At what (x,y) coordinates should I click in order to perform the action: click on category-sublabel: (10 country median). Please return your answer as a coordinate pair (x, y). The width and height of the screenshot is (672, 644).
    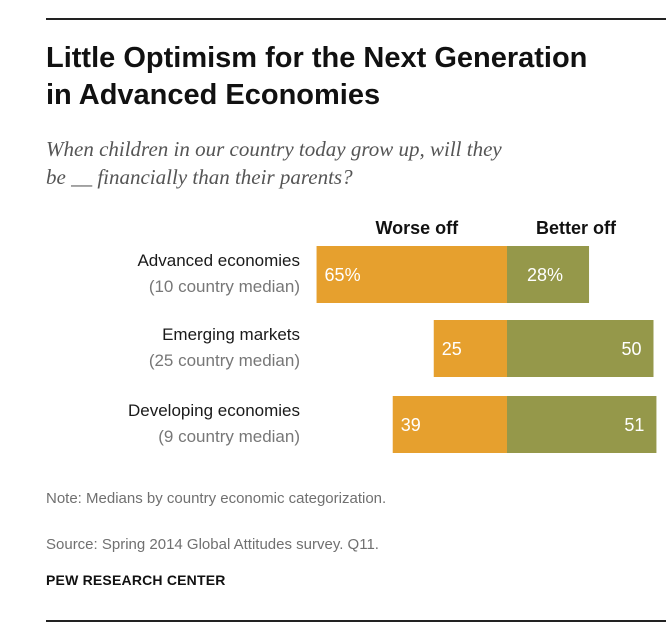
    Looking at the image, I should click on (224, 286).